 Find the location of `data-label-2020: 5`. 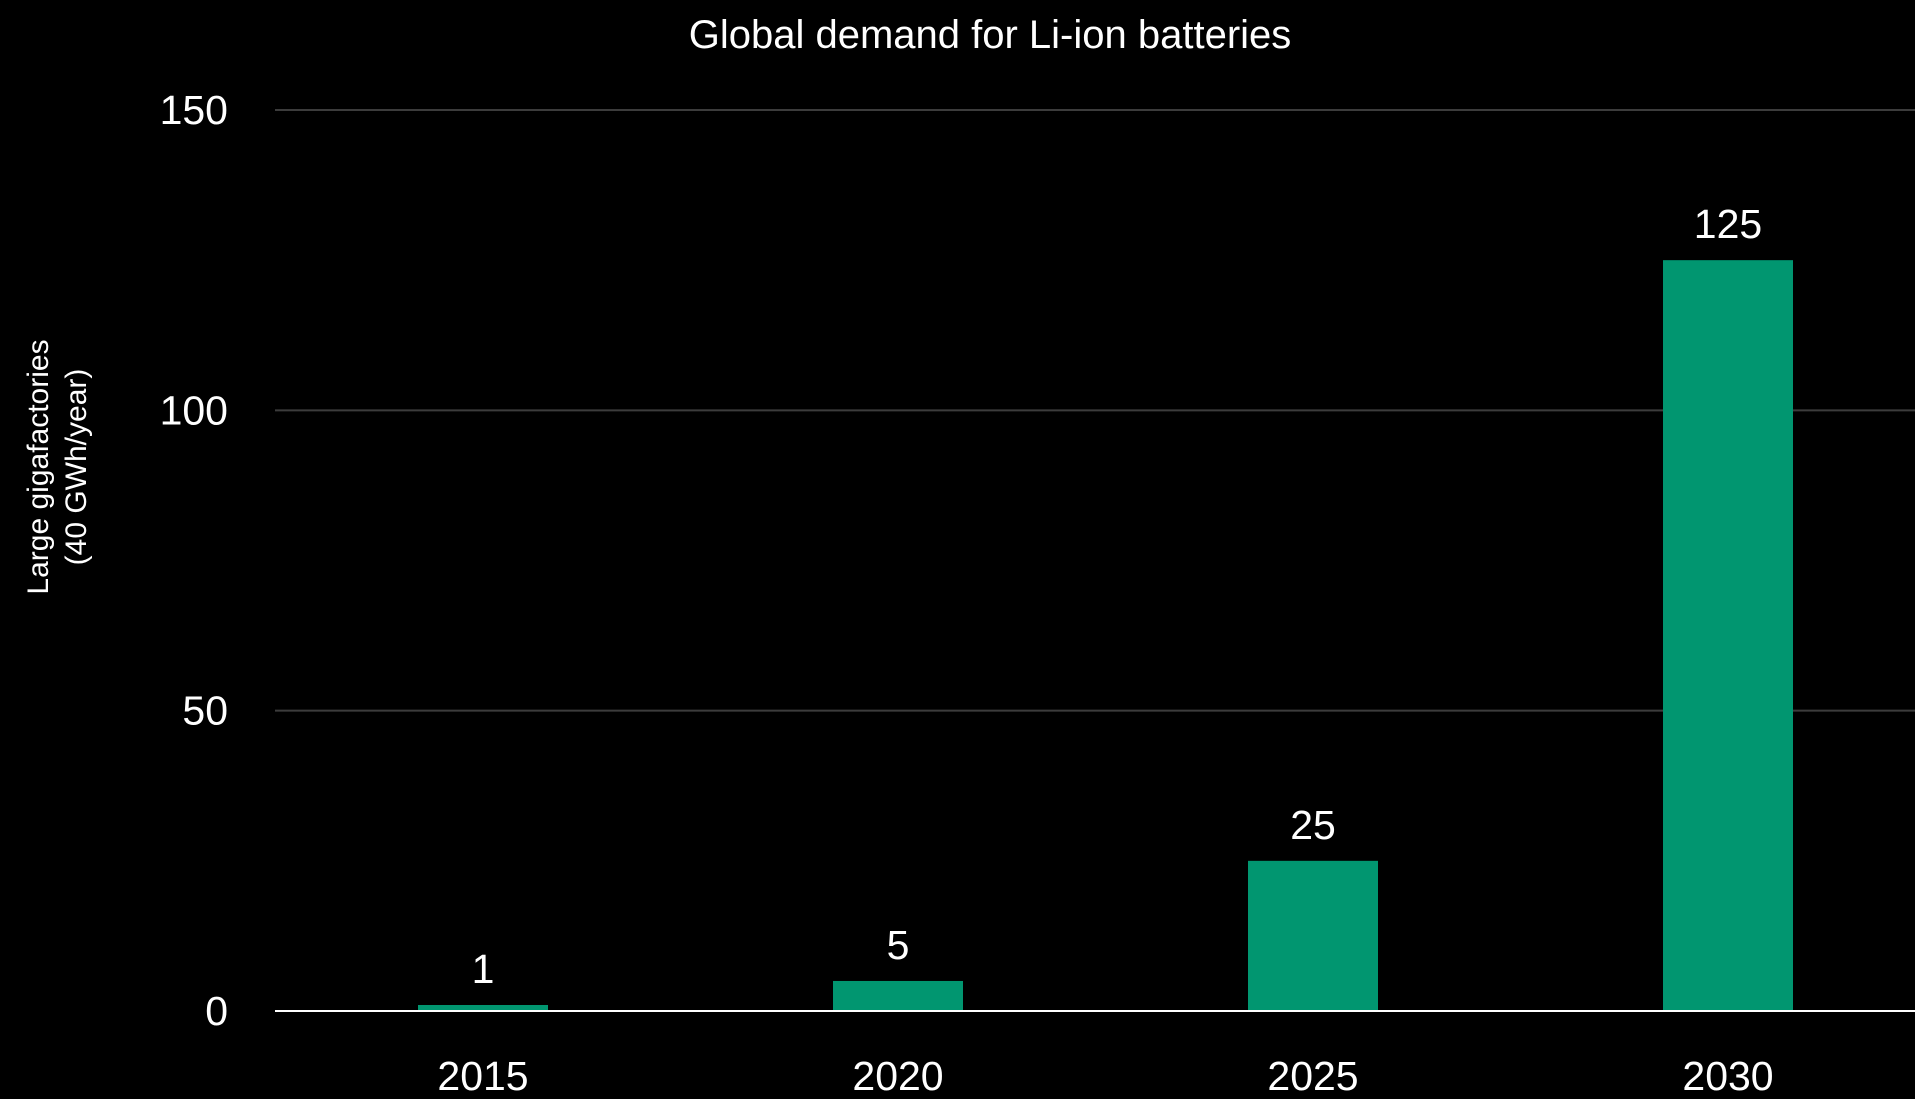

data-label-2020: 5 is located at coordinates (898, 945).